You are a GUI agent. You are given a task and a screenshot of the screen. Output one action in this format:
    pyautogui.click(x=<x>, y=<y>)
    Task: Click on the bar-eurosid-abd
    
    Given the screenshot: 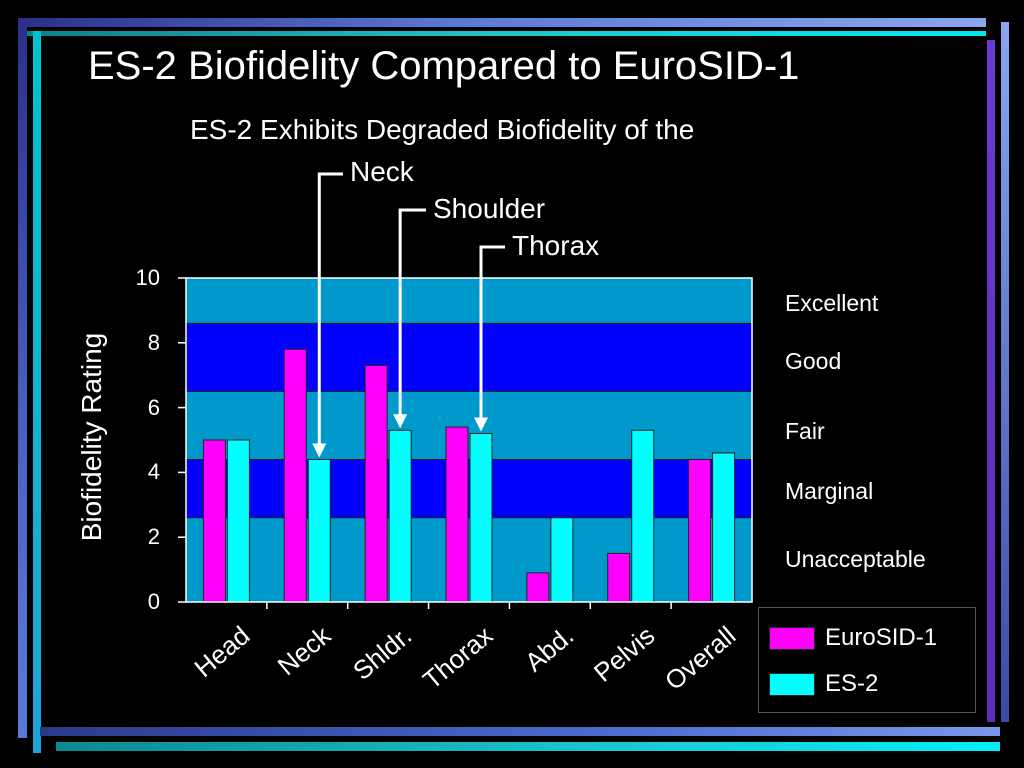 What is the action you would take?
    pyautogui.click(x=538, y=587)
    